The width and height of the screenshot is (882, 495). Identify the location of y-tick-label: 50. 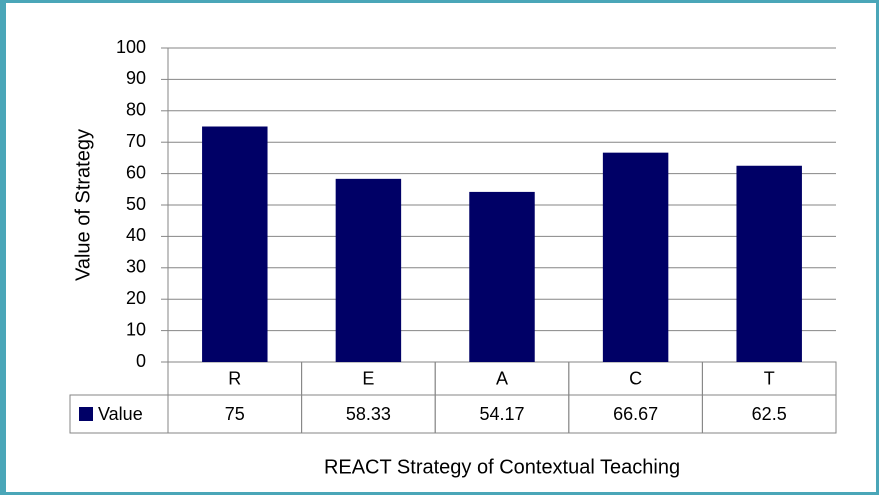
(136, 204).